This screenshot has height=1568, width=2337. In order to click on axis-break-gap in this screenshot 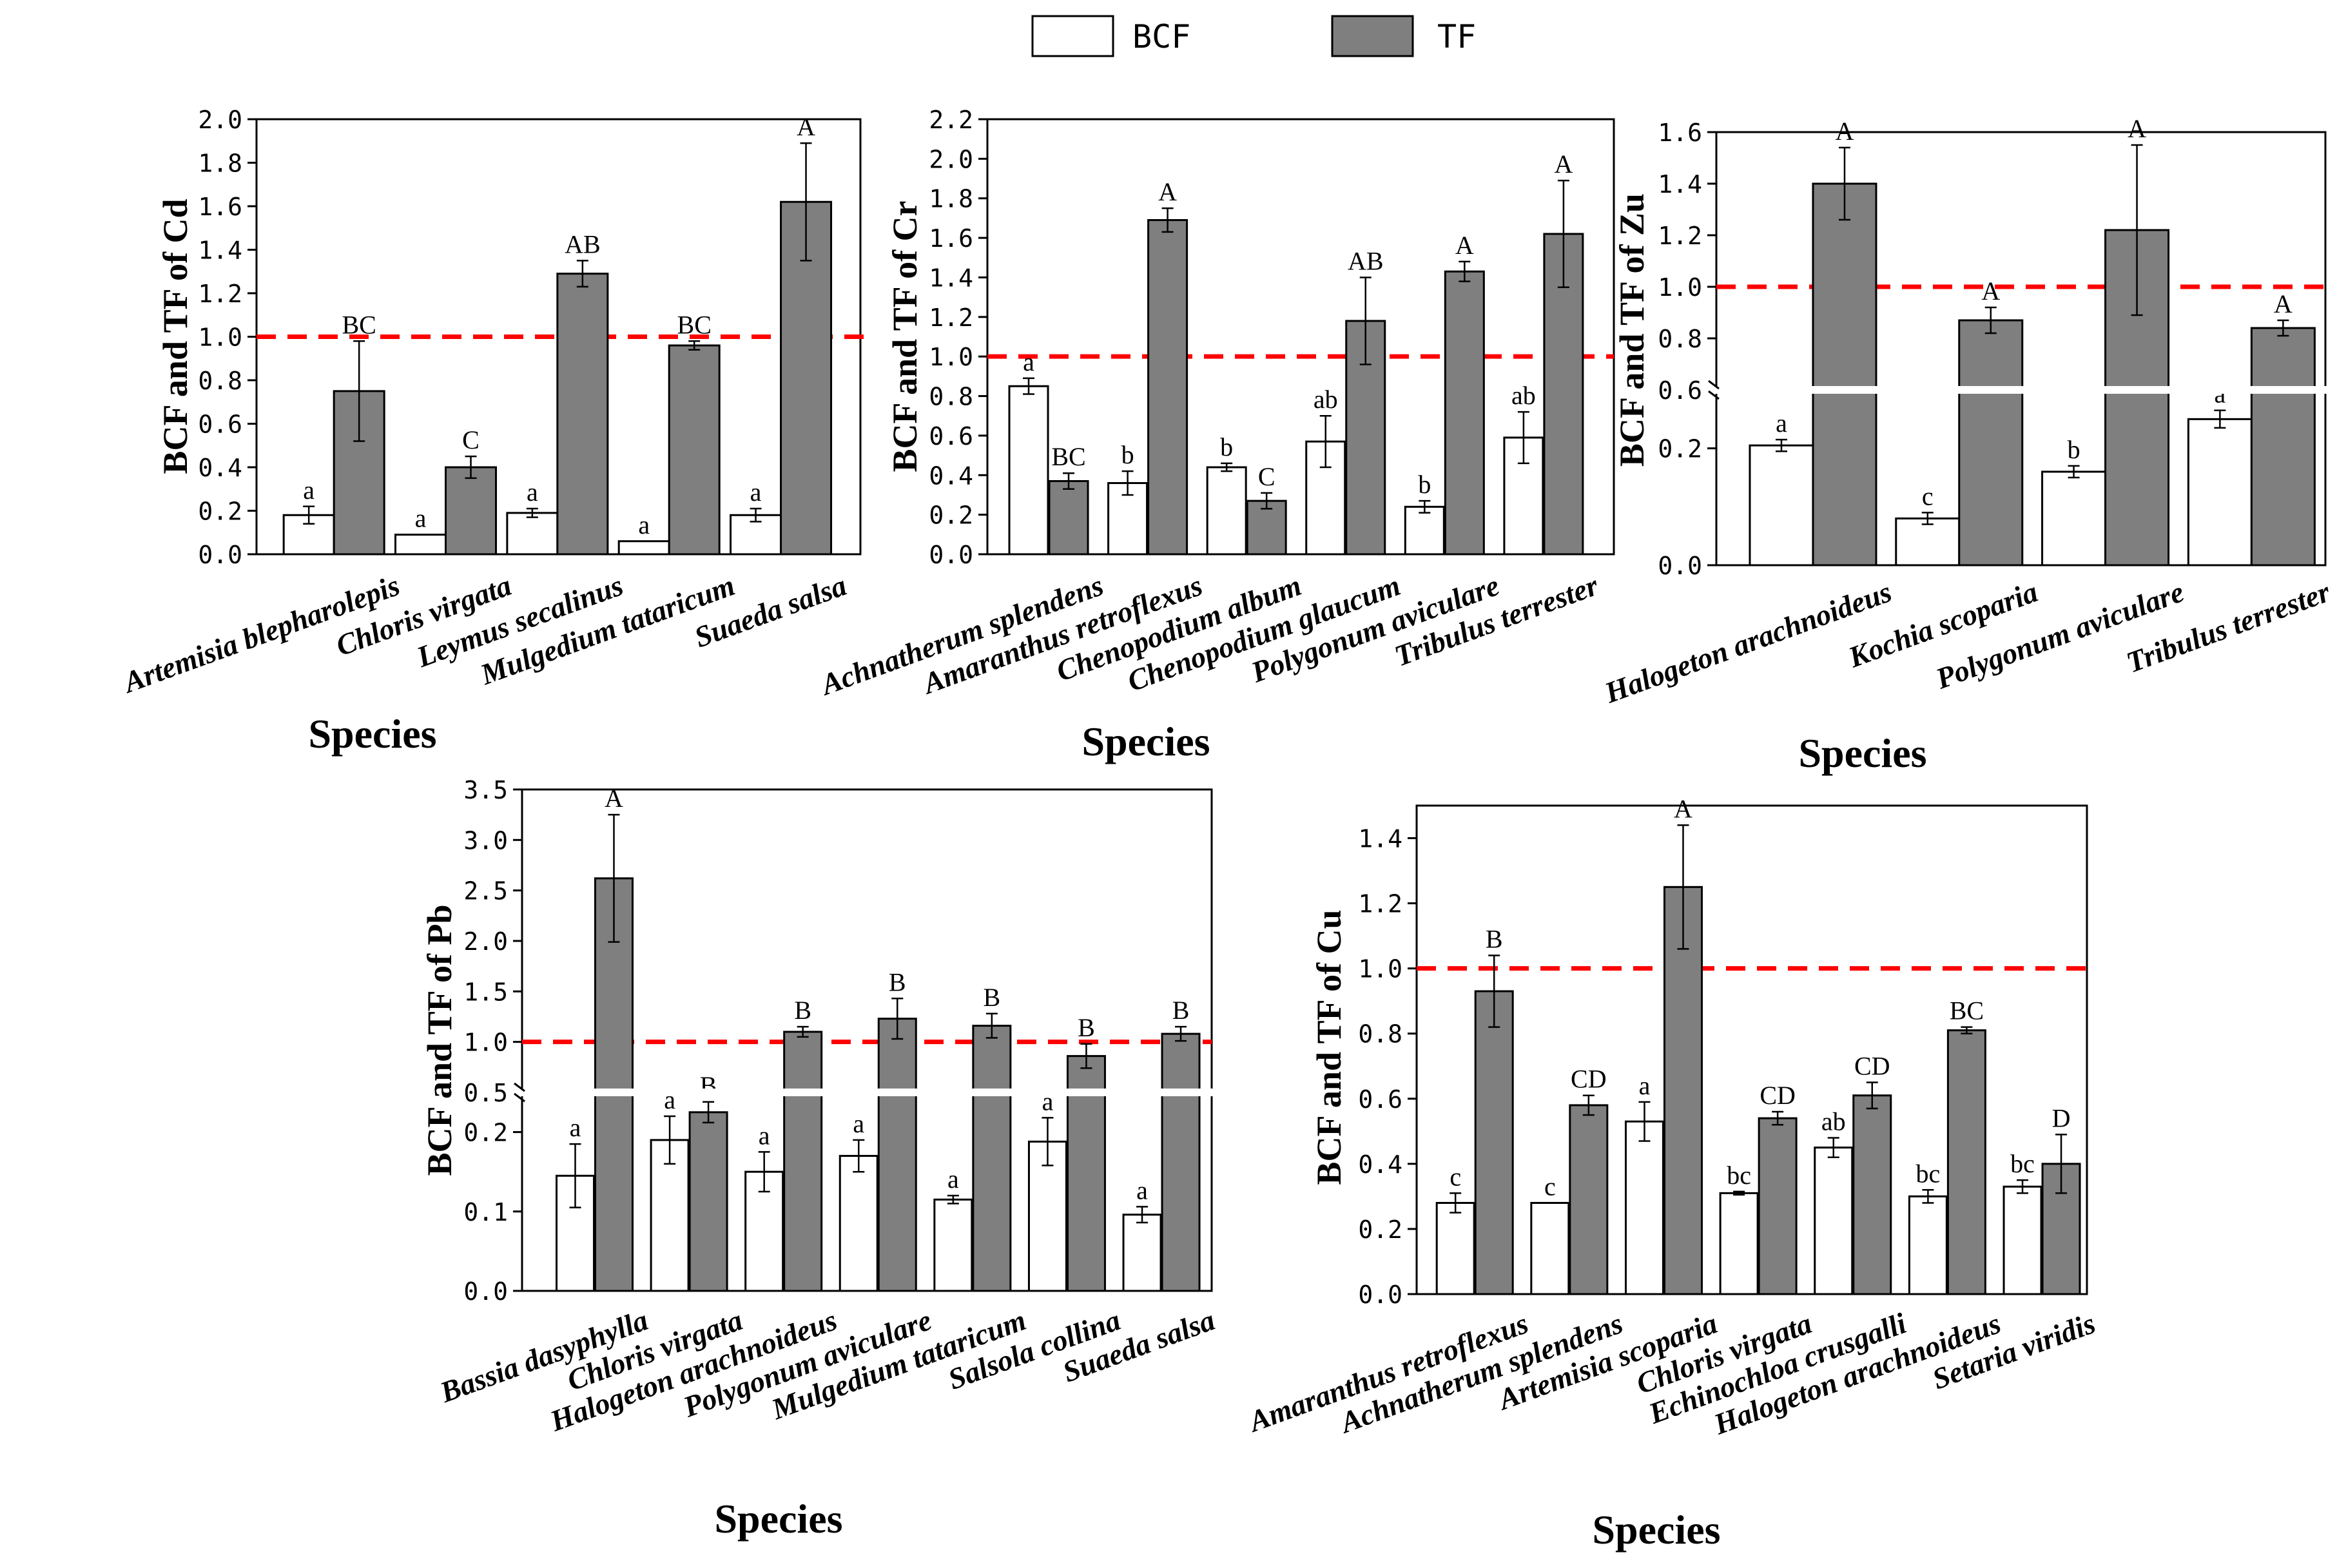, I will do `click(2015, 390)`.